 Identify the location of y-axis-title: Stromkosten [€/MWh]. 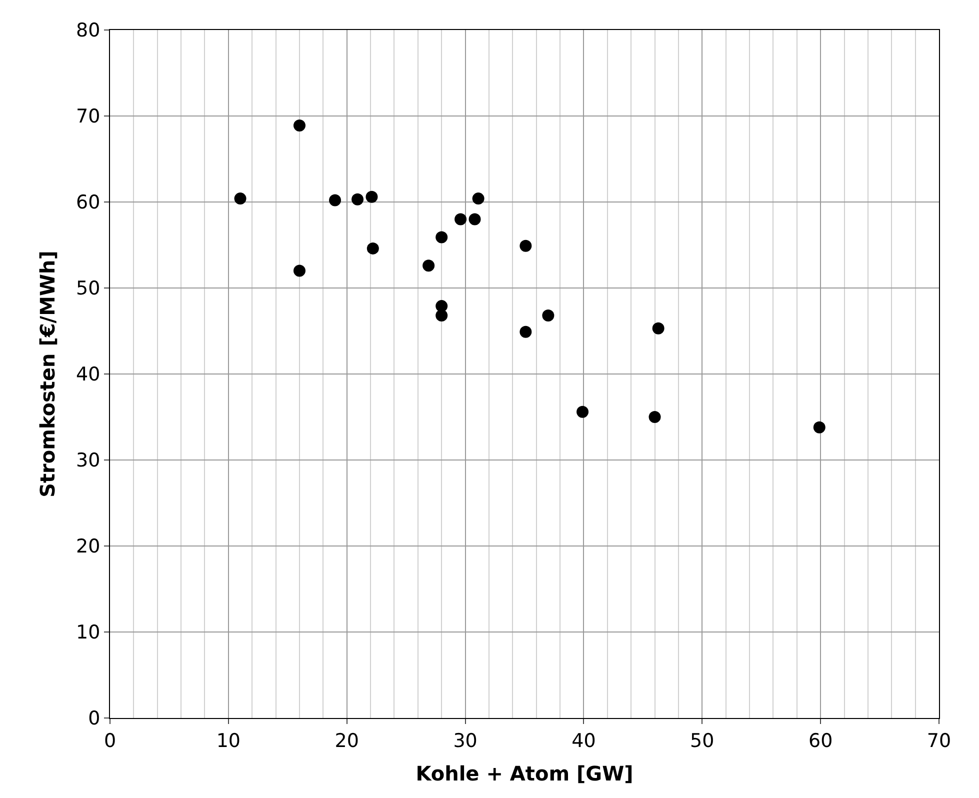
(48, 374).